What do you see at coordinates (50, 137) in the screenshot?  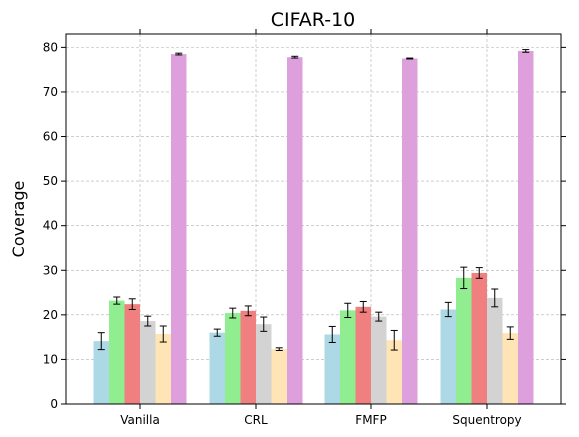 I see `y-tick-label: 60` at bounding box center [50, 137].